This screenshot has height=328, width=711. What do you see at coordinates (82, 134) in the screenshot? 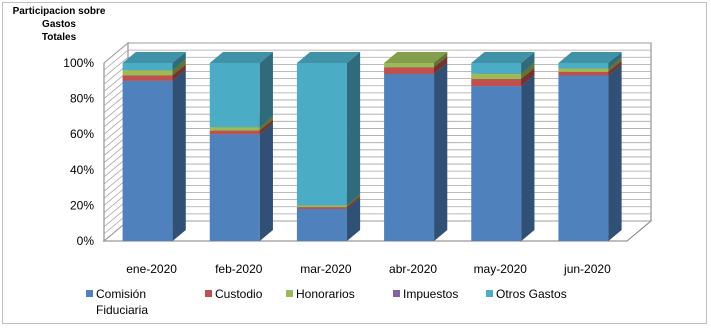
I see `y-tick-label: 60%` at bounding box center [82, 134].